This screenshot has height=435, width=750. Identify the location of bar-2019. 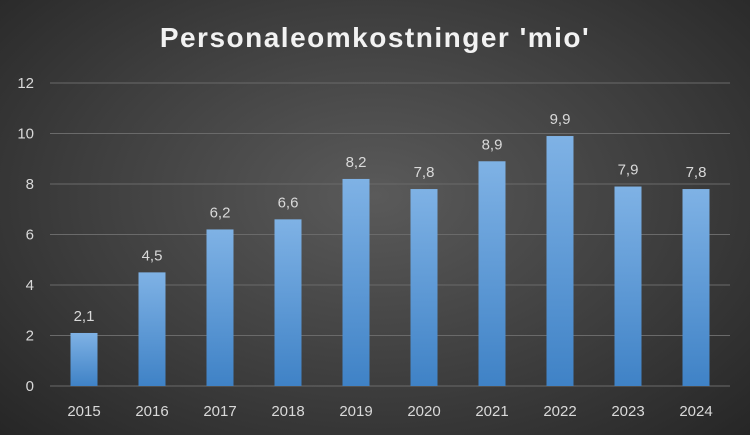
(356, 282).